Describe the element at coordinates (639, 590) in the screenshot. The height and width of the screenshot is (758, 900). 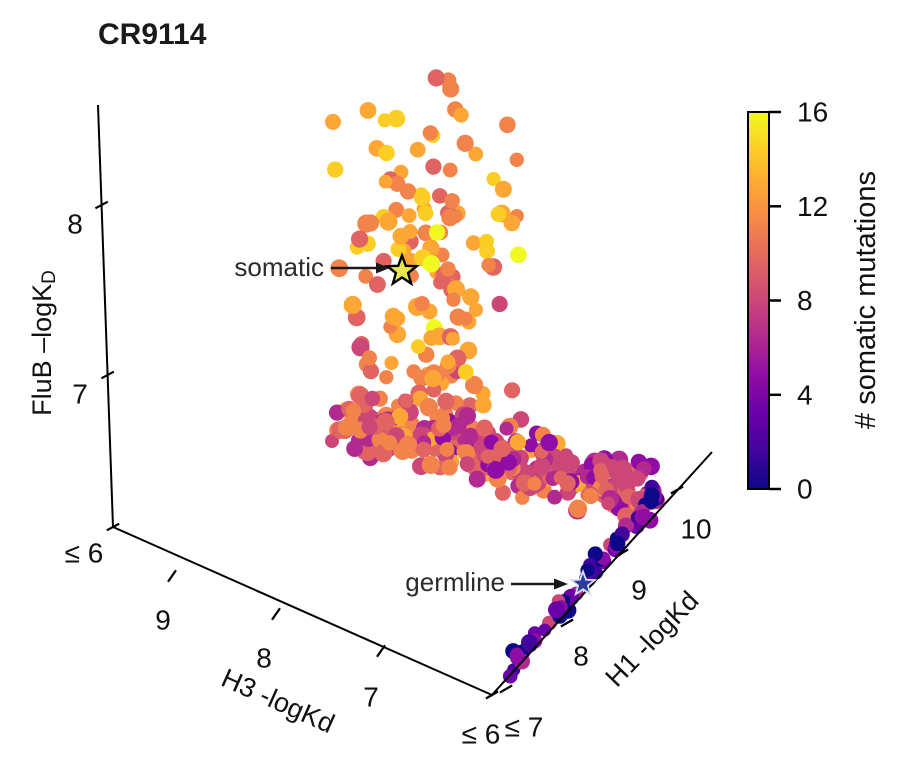
I see `h1-tick-label: 9` at that location.